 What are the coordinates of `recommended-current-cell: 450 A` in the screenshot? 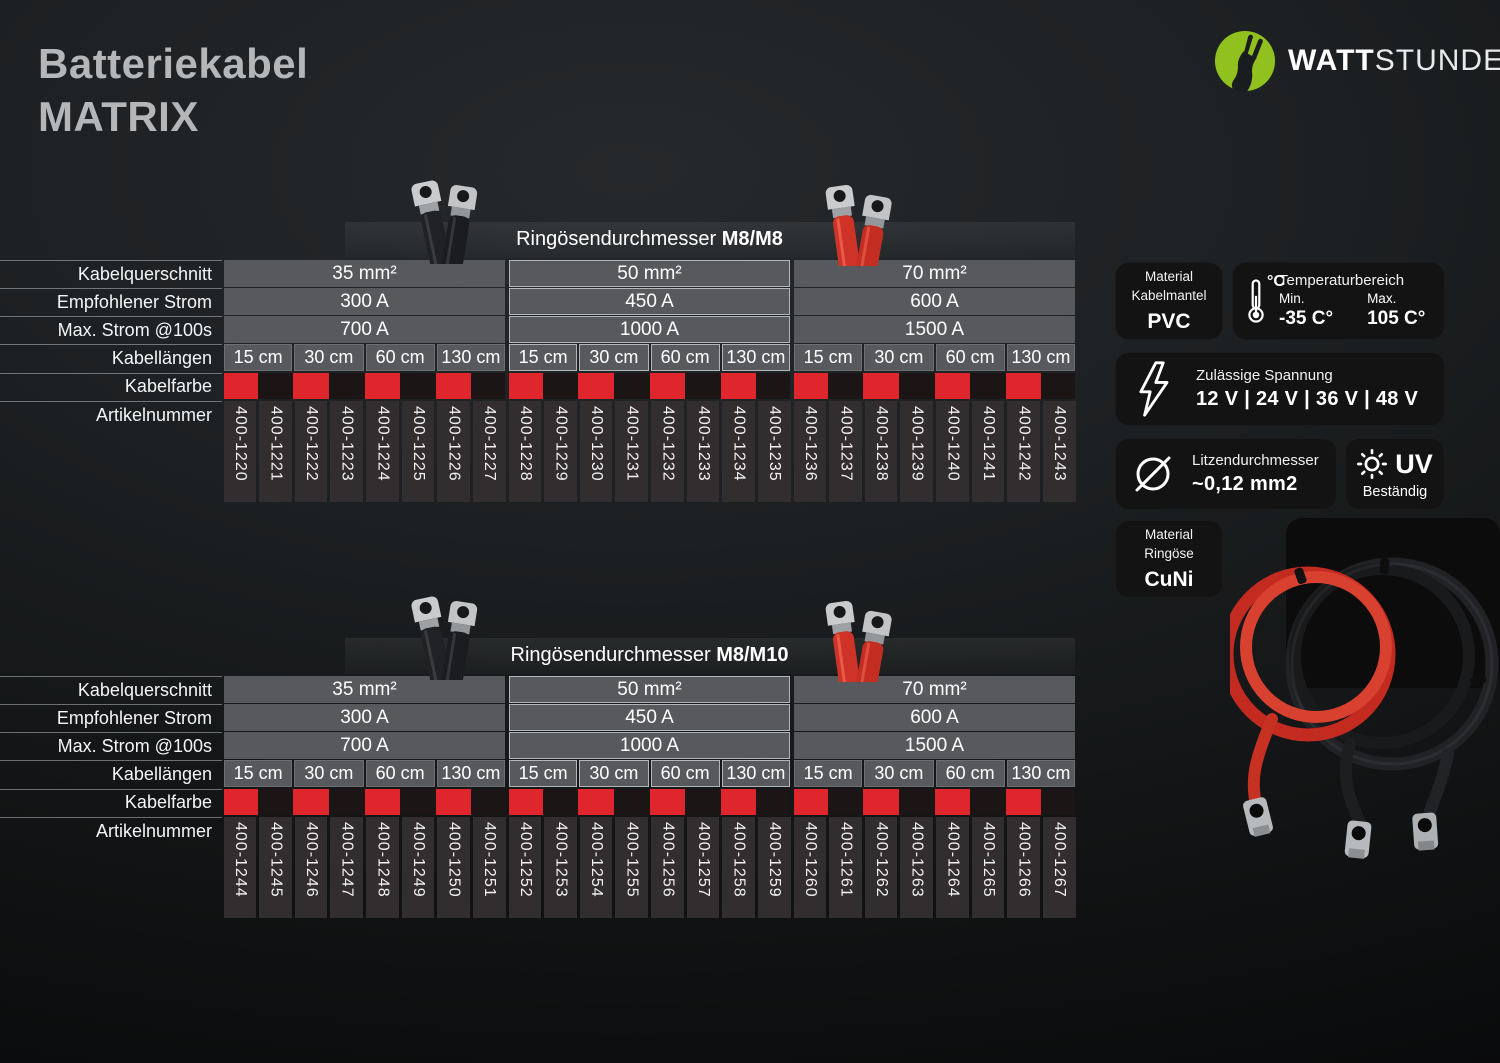 It's located at (649, 717).